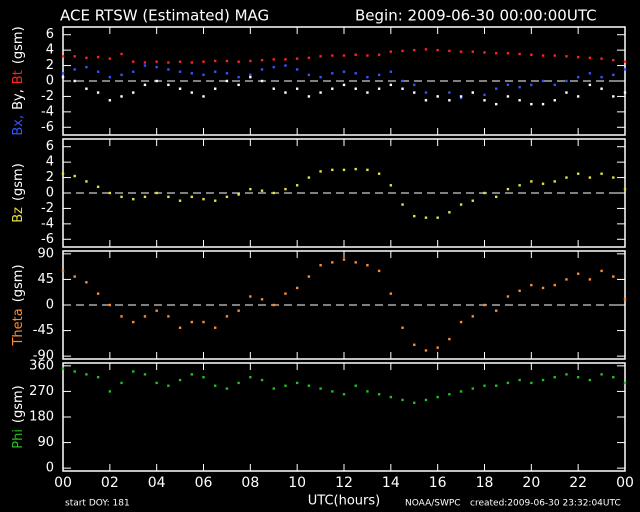 The width and height of the screenshot is (640, 512). I want to click on y-axis-label: Bz (gsm), so click(18, 193).